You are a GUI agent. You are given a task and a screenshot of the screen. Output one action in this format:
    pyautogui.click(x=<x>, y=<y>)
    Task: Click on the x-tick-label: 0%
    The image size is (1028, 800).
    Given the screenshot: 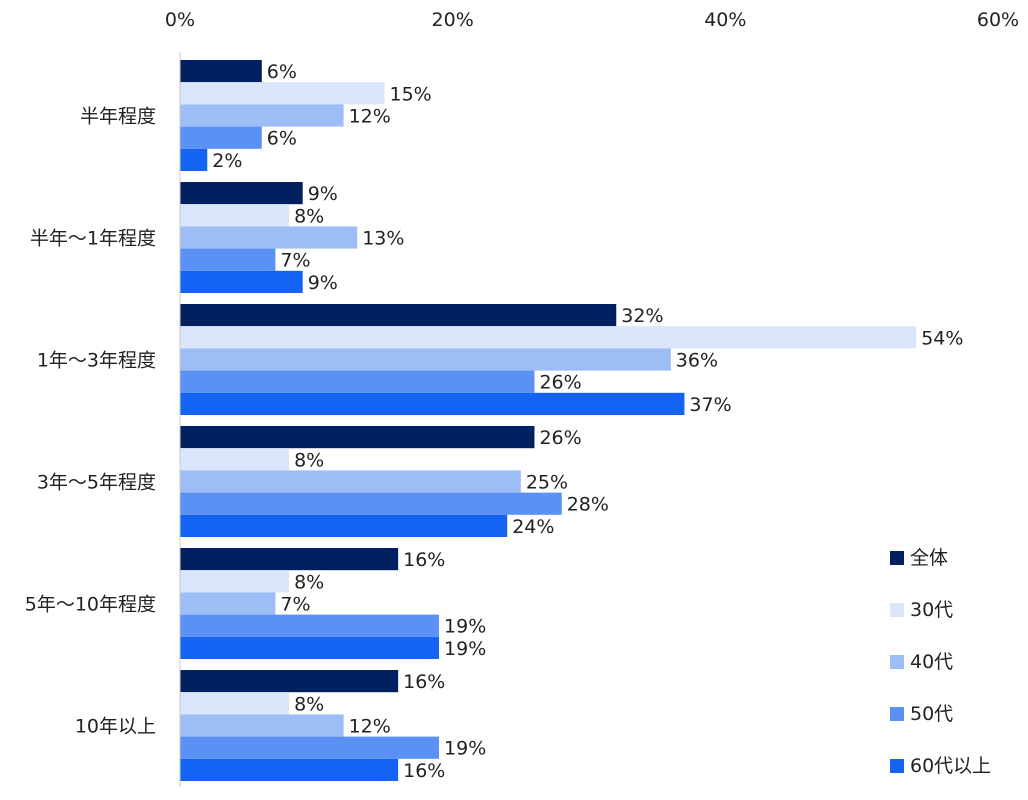 What is the action you would take?
    pyautogui.click(x=180, y=20)
    